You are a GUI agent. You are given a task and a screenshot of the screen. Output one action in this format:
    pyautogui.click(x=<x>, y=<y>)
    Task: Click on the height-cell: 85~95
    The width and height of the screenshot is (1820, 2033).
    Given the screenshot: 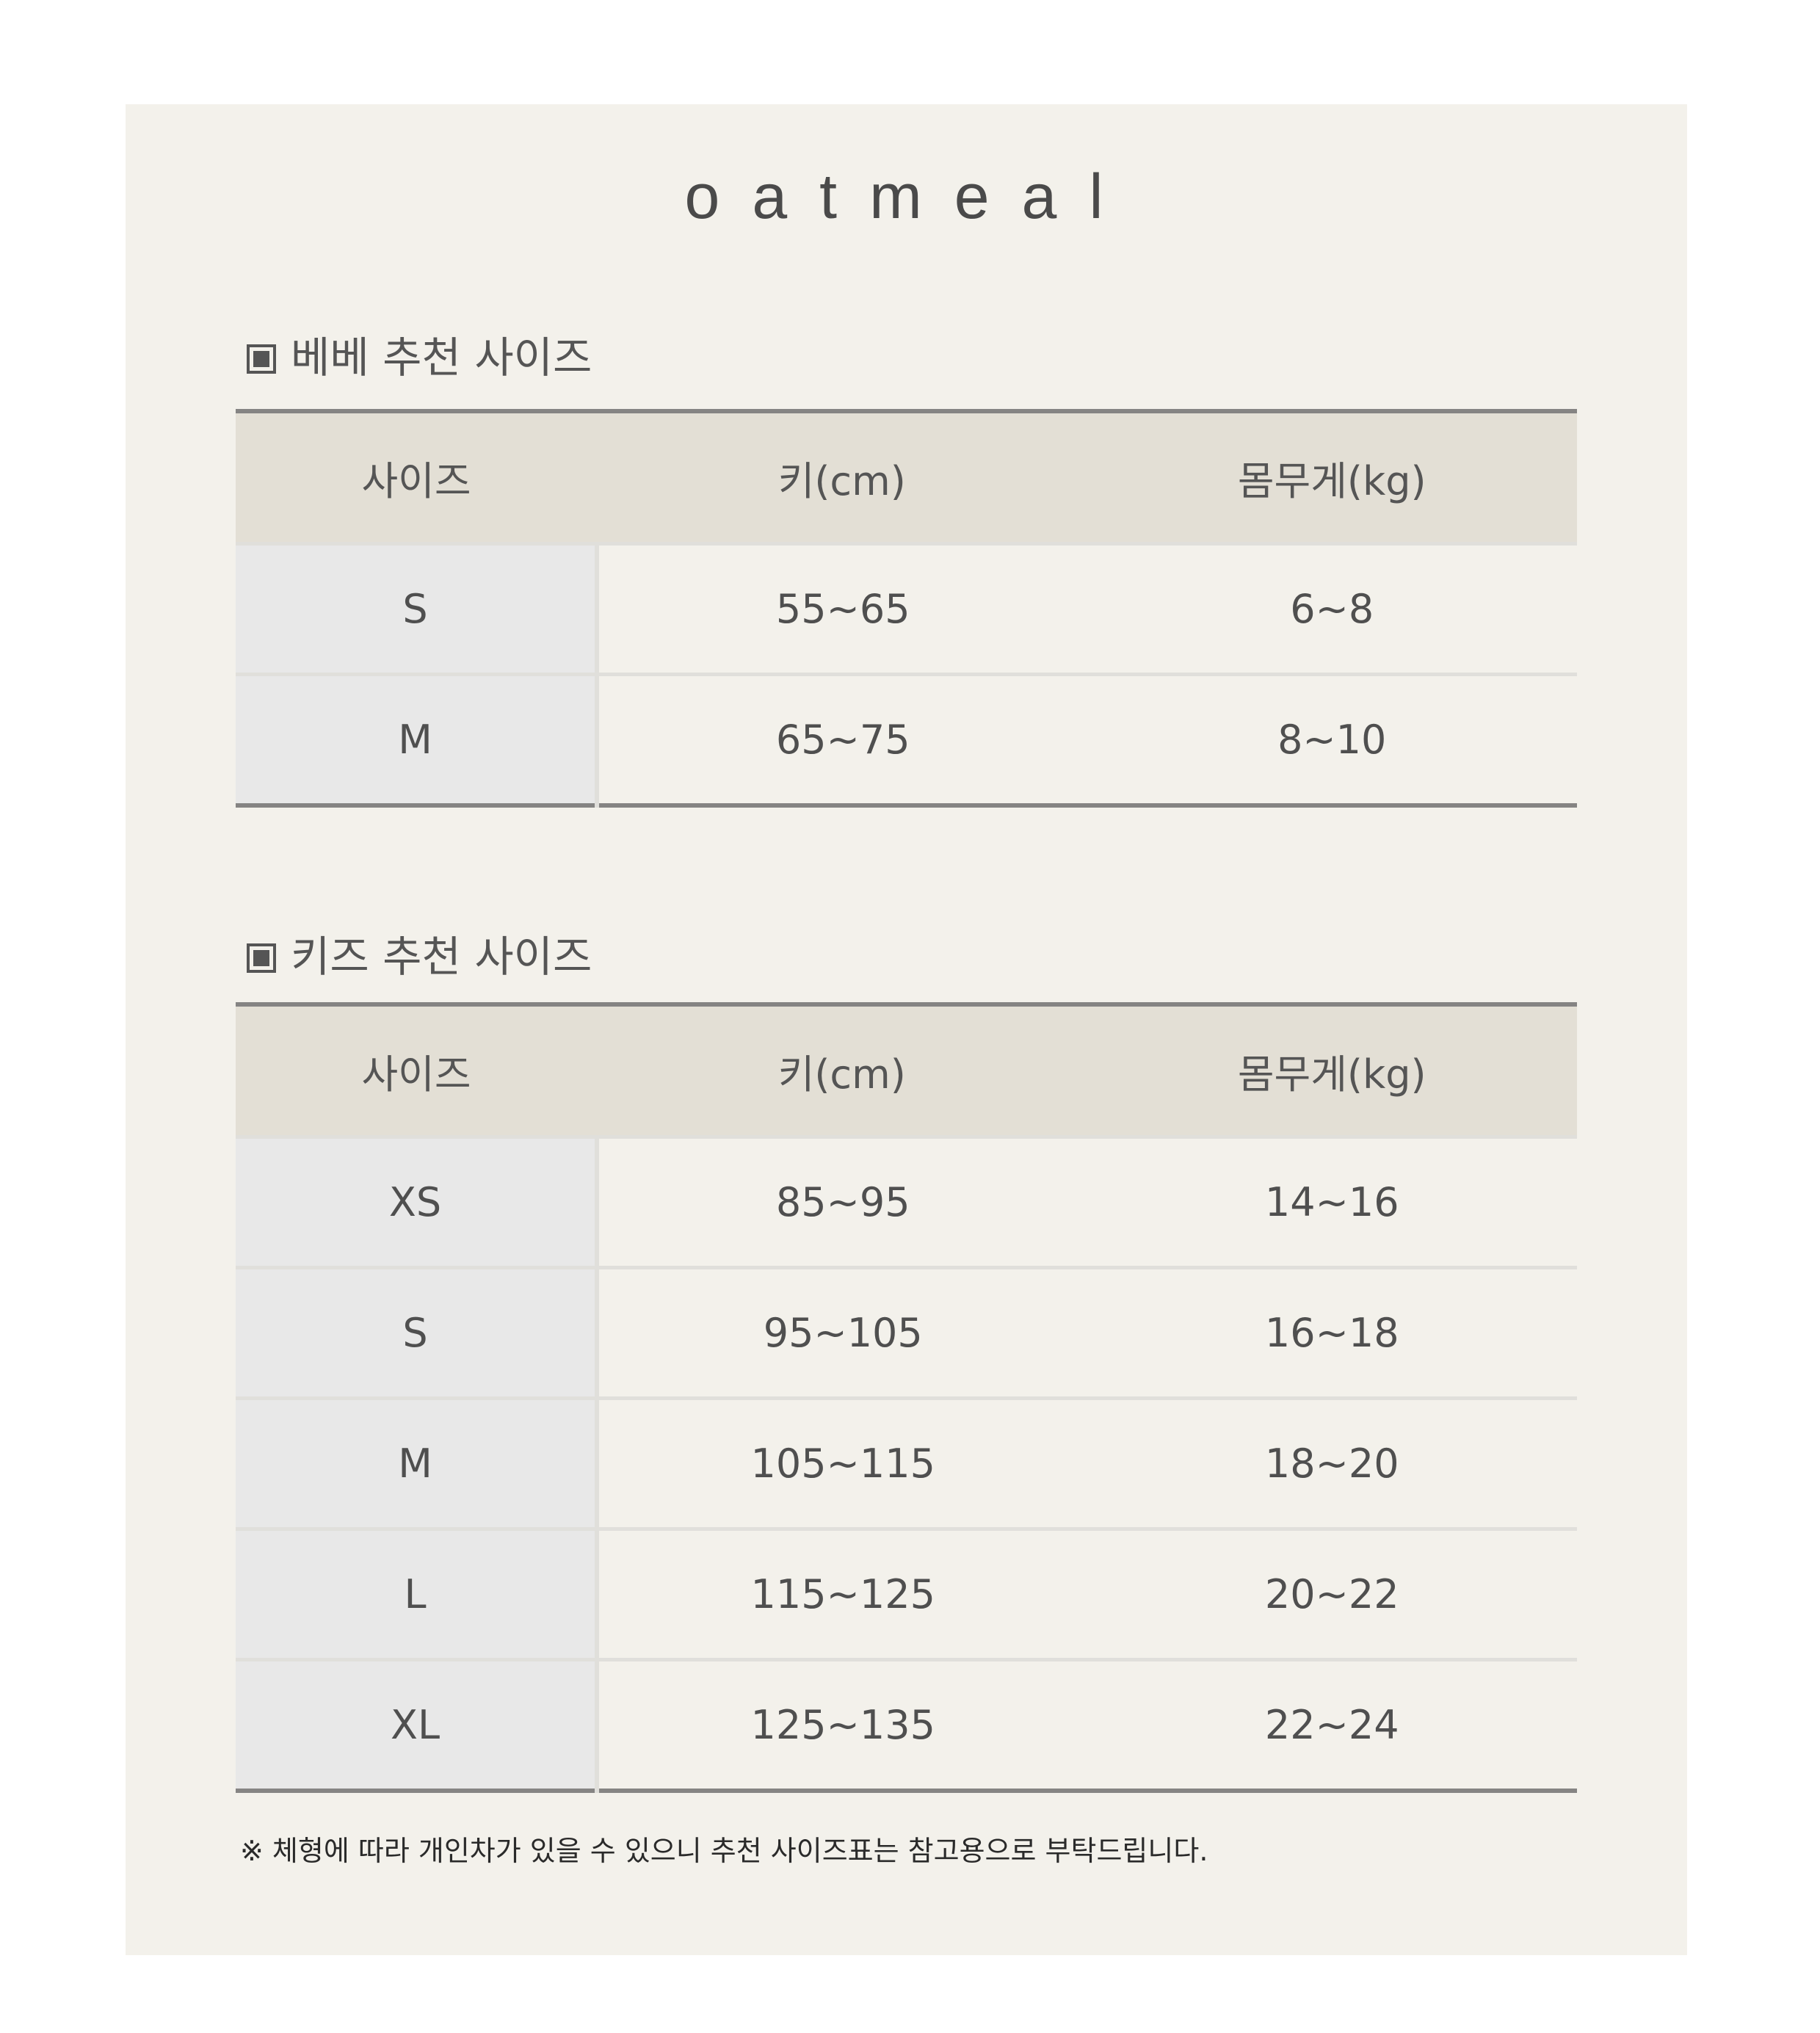 What is the action you would take?
    pyautogui.click(x=842, y=1201)
    